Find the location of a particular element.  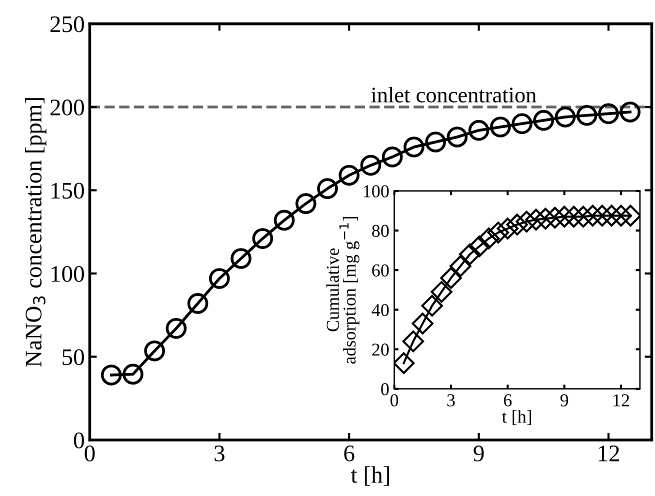

y-axis-title: Cumulative adsorption [mg g$^{−1}$] is located at coordinates (343, 290).